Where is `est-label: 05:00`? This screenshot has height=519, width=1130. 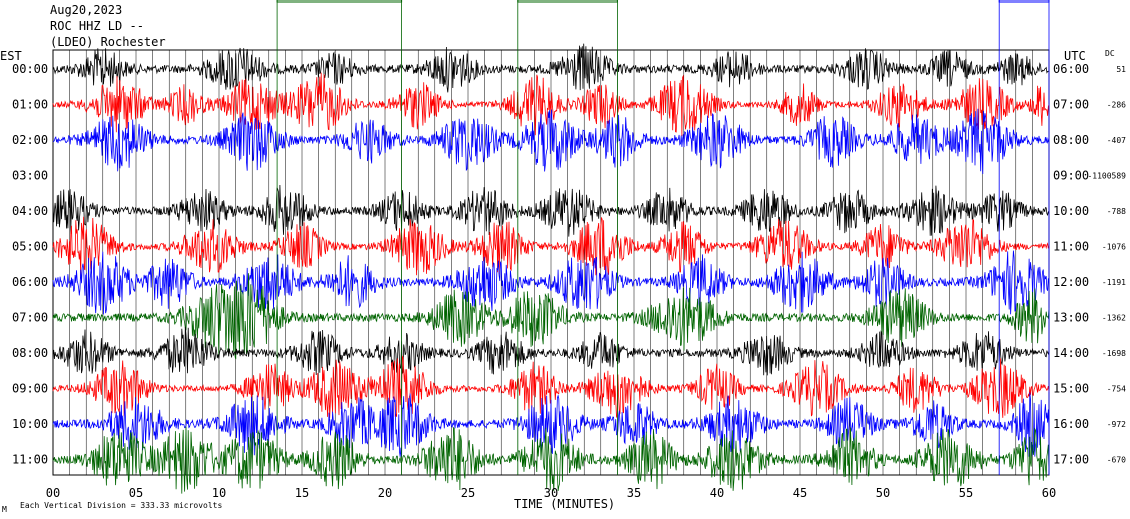 est-label: 05:00 is located at coordinates (30, 247).